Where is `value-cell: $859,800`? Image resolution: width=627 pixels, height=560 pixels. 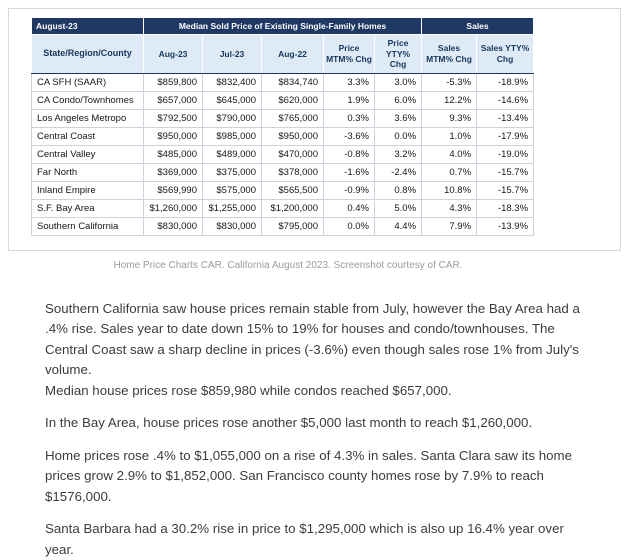
value-cell: $859,800 is located at coordinates (173, 82).